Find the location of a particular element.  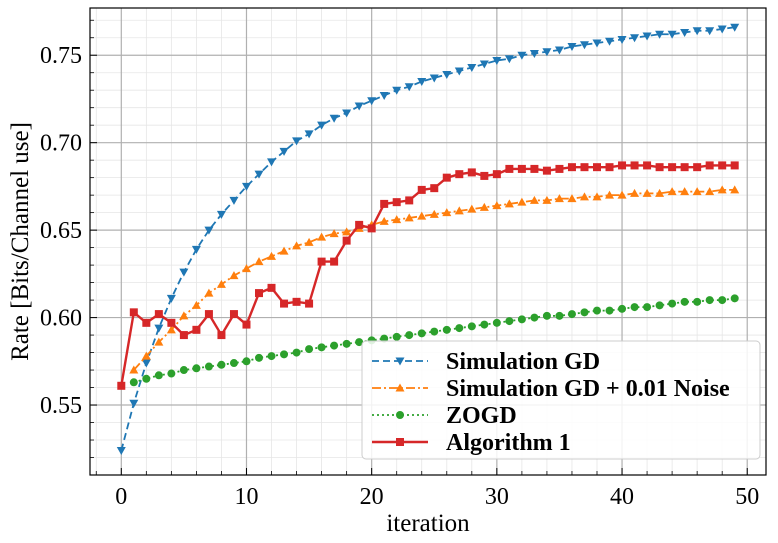

legend-label: Simulation GD is located at coordinates (523, 362).